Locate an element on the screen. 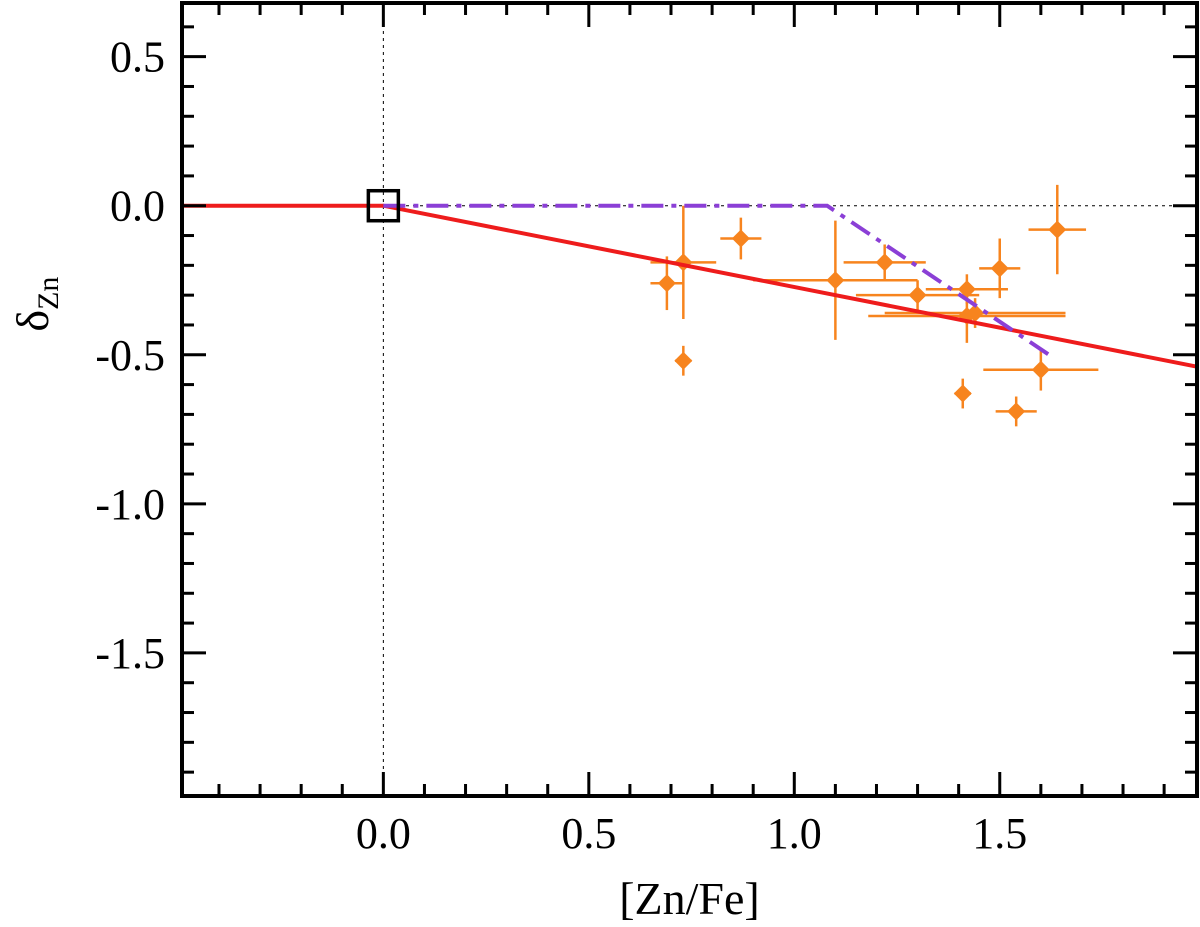 The width and height of the screenshot is (1200, 927). x-axis-title: [Zn/Fe] is located at coordinates (689, 898).